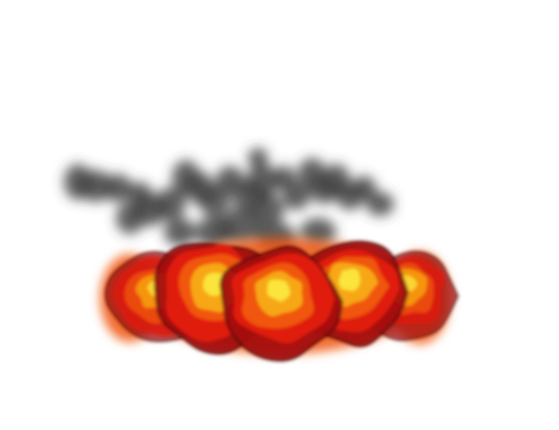 This screenshot has width=559, height=430. I want to click on explosion-blast, so click(281, 303).